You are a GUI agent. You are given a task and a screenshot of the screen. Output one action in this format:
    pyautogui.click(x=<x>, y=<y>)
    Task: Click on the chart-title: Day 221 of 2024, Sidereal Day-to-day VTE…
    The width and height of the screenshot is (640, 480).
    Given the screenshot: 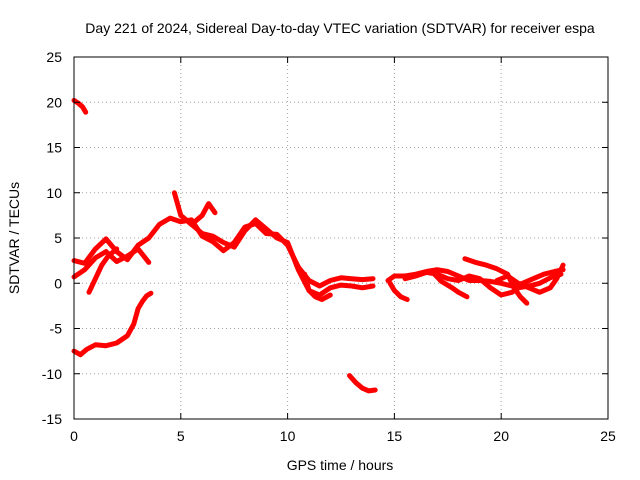 What is the action you would take?
    pyautogui.click(x=340, y=28)
    